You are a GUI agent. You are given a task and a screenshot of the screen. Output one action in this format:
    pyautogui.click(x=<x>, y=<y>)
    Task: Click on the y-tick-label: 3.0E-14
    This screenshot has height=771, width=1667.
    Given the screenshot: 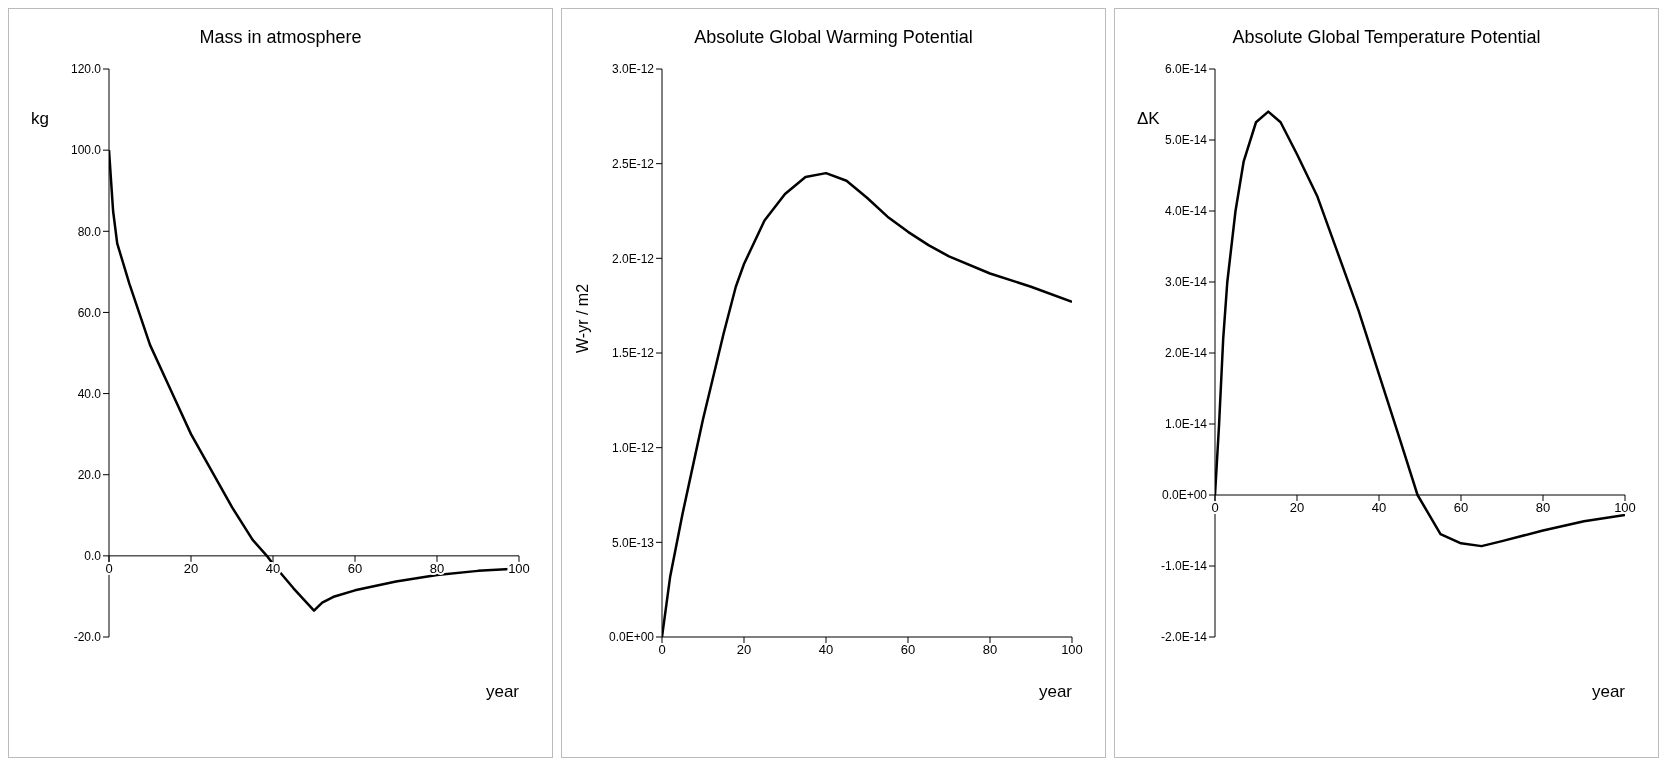 What is the action you would take?
    pyautogui.click(x=1186, y=282)
    